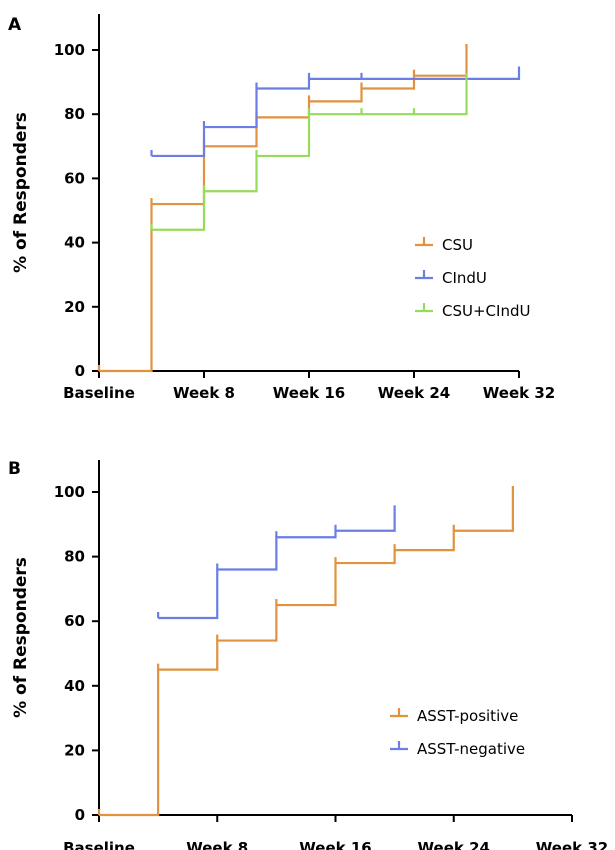 The width and height of the screenshot is (615, 850). I want to click on series-csu-cindu, so click(309, 151).